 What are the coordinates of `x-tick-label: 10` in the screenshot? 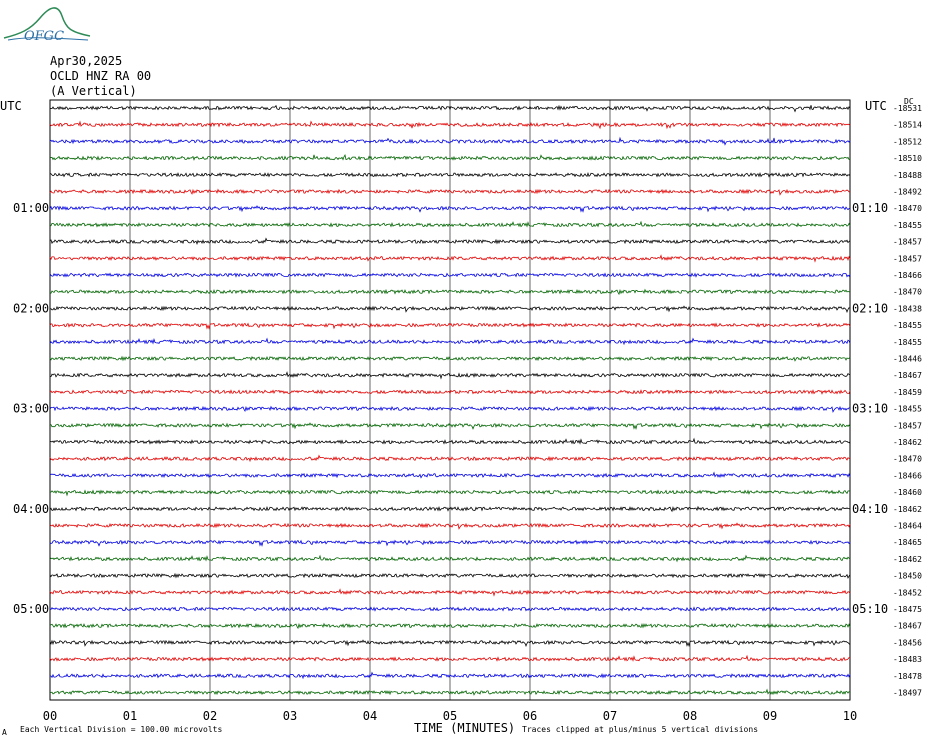 It's located at (850, 716).